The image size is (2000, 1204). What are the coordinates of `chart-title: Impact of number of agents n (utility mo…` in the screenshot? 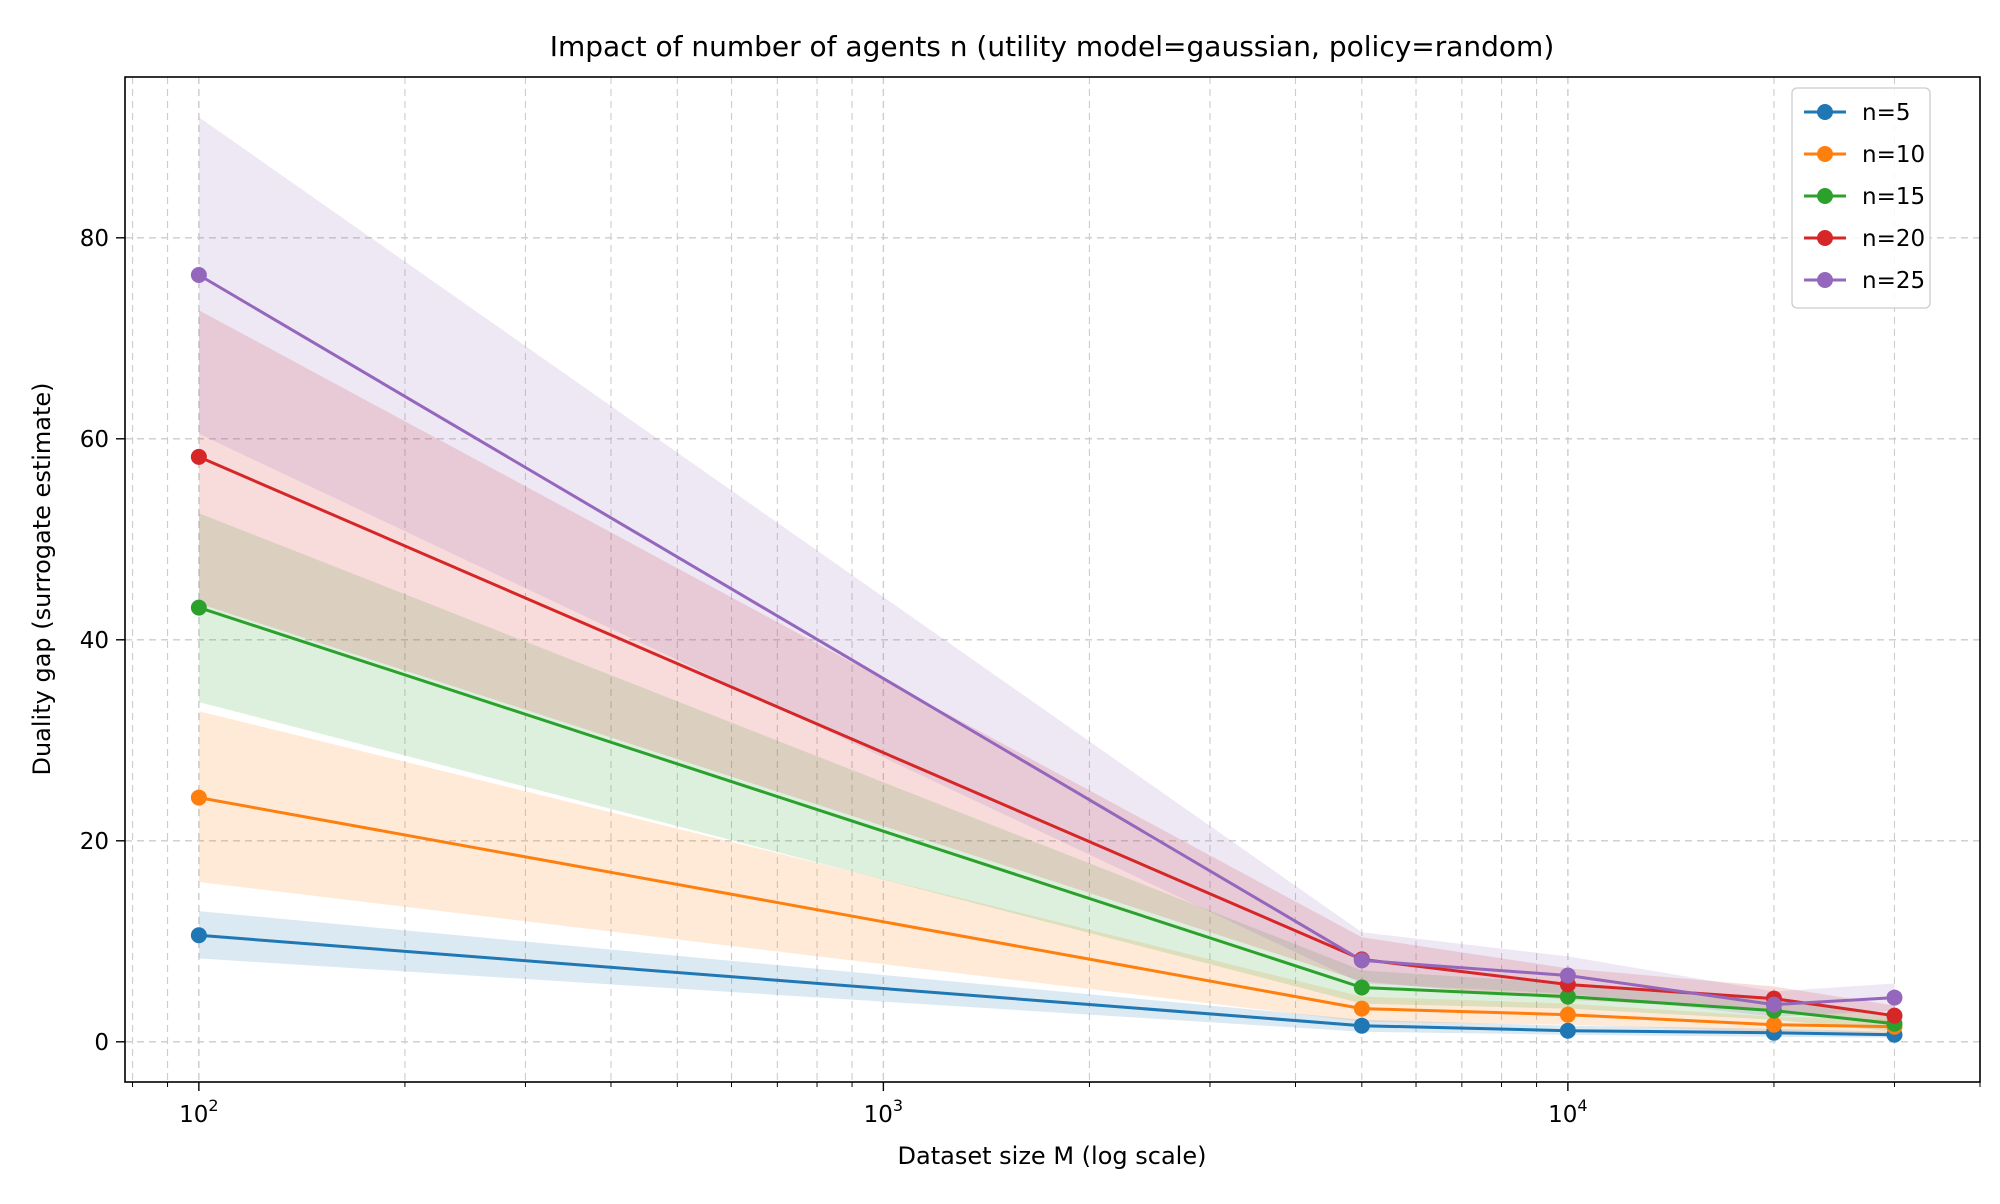 It's located at (1052, 46).